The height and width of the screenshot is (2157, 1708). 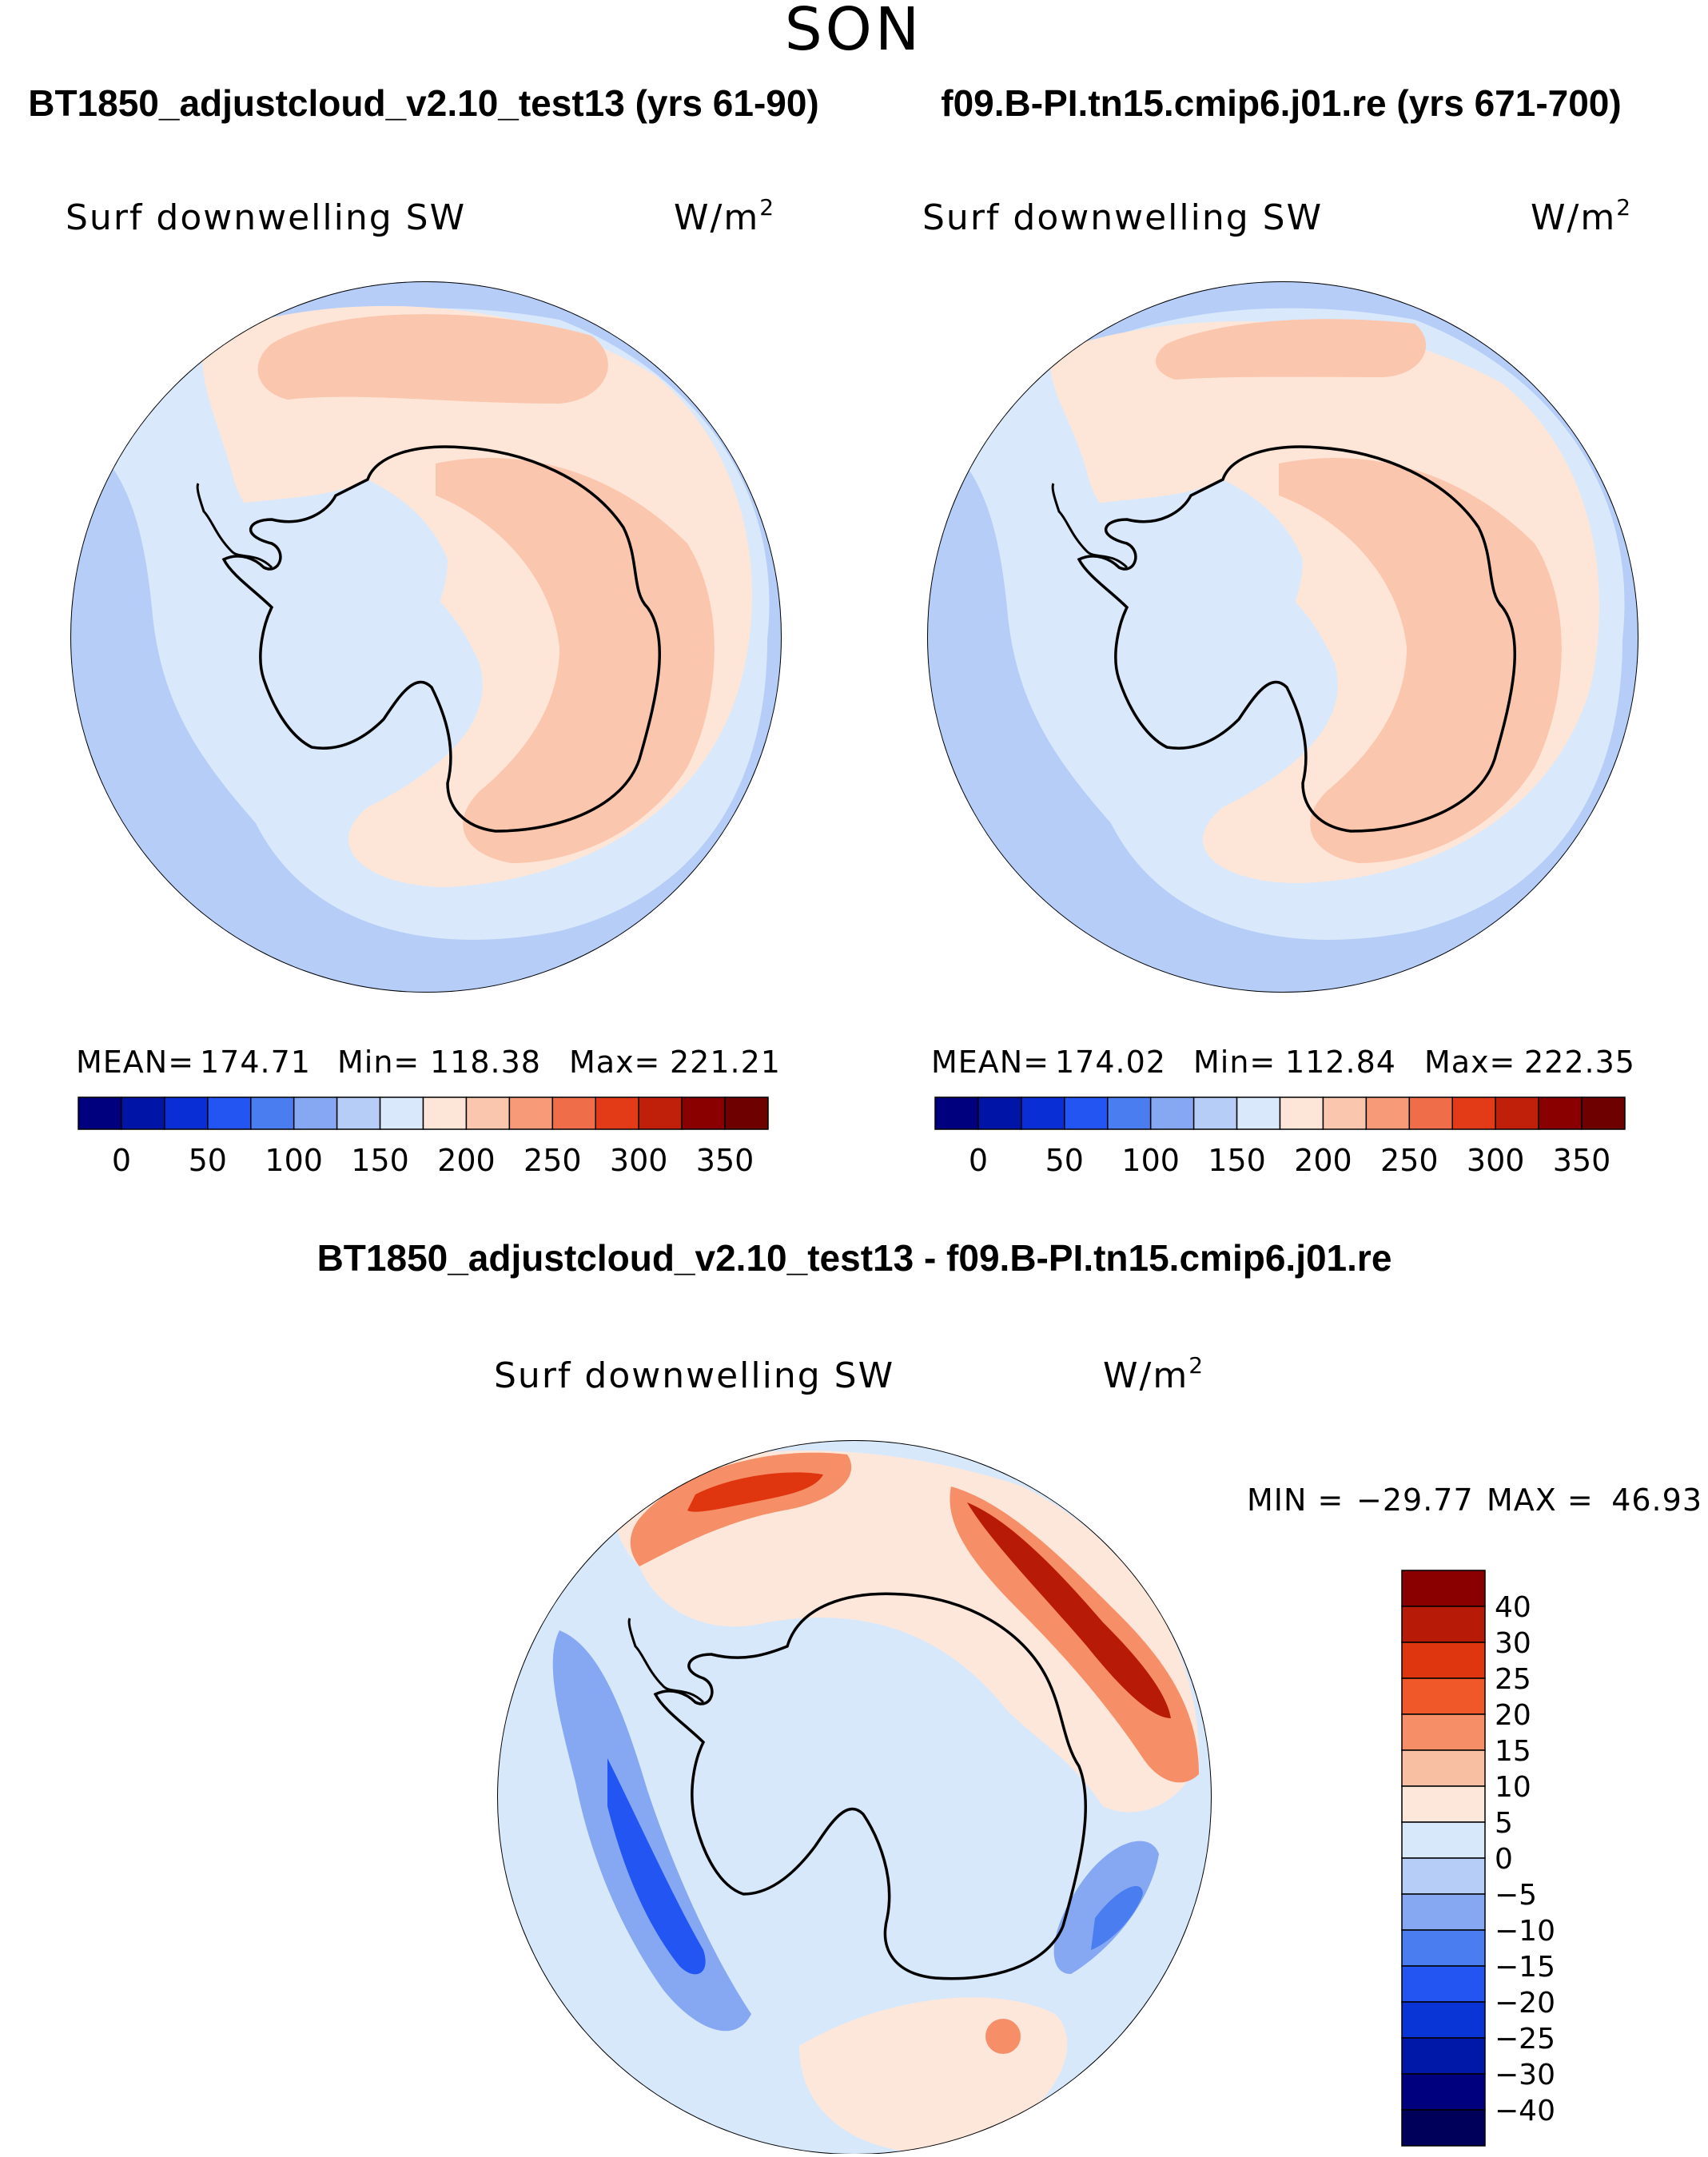 What do you see at coordinates (1525, 2075) in the screenshot?
I see `diff-colorbar-tick-label: −30` at bounding box center [1525, 2075].